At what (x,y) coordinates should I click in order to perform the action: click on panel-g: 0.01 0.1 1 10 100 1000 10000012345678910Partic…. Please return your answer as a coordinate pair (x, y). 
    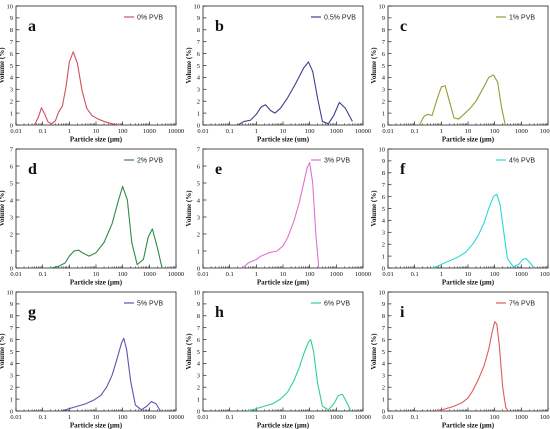
    Looking at the image, I should click on (92, 359).